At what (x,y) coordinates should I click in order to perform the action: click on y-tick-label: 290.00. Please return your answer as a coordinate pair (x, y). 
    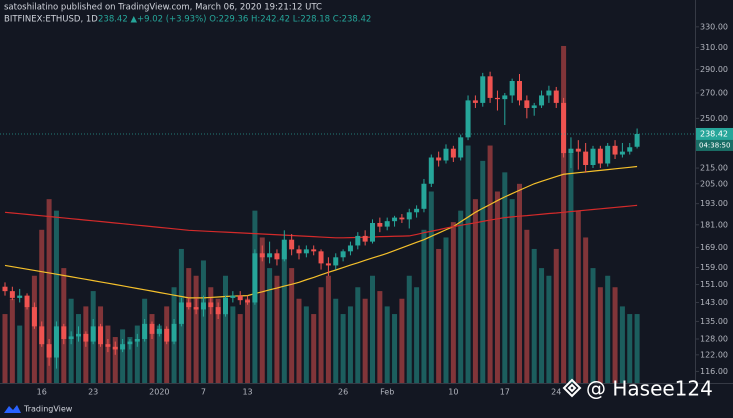
    Looking at the image, I should click on (714, 69).